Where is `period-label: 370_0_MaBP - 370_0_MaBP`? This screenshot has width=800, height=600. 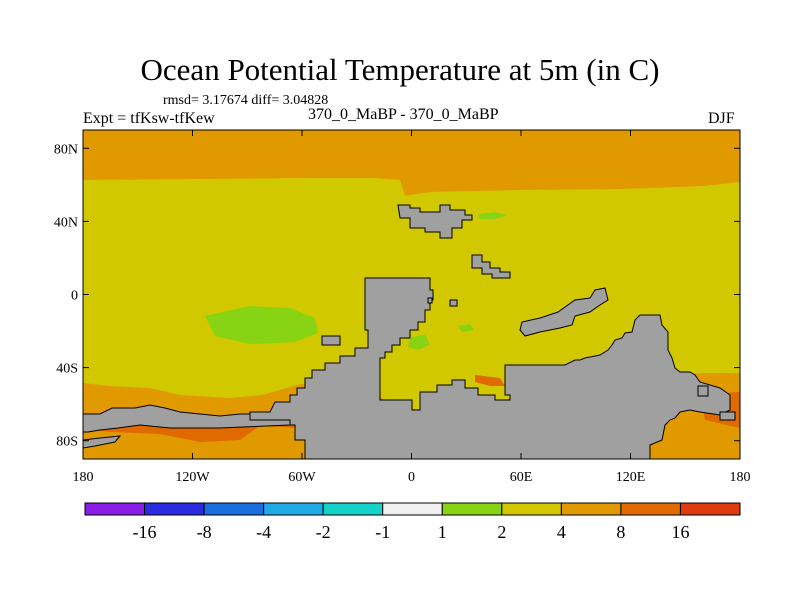
period-label: 370_0_MaBP - 370_0_MaBP is located at coordinates (403, 114).